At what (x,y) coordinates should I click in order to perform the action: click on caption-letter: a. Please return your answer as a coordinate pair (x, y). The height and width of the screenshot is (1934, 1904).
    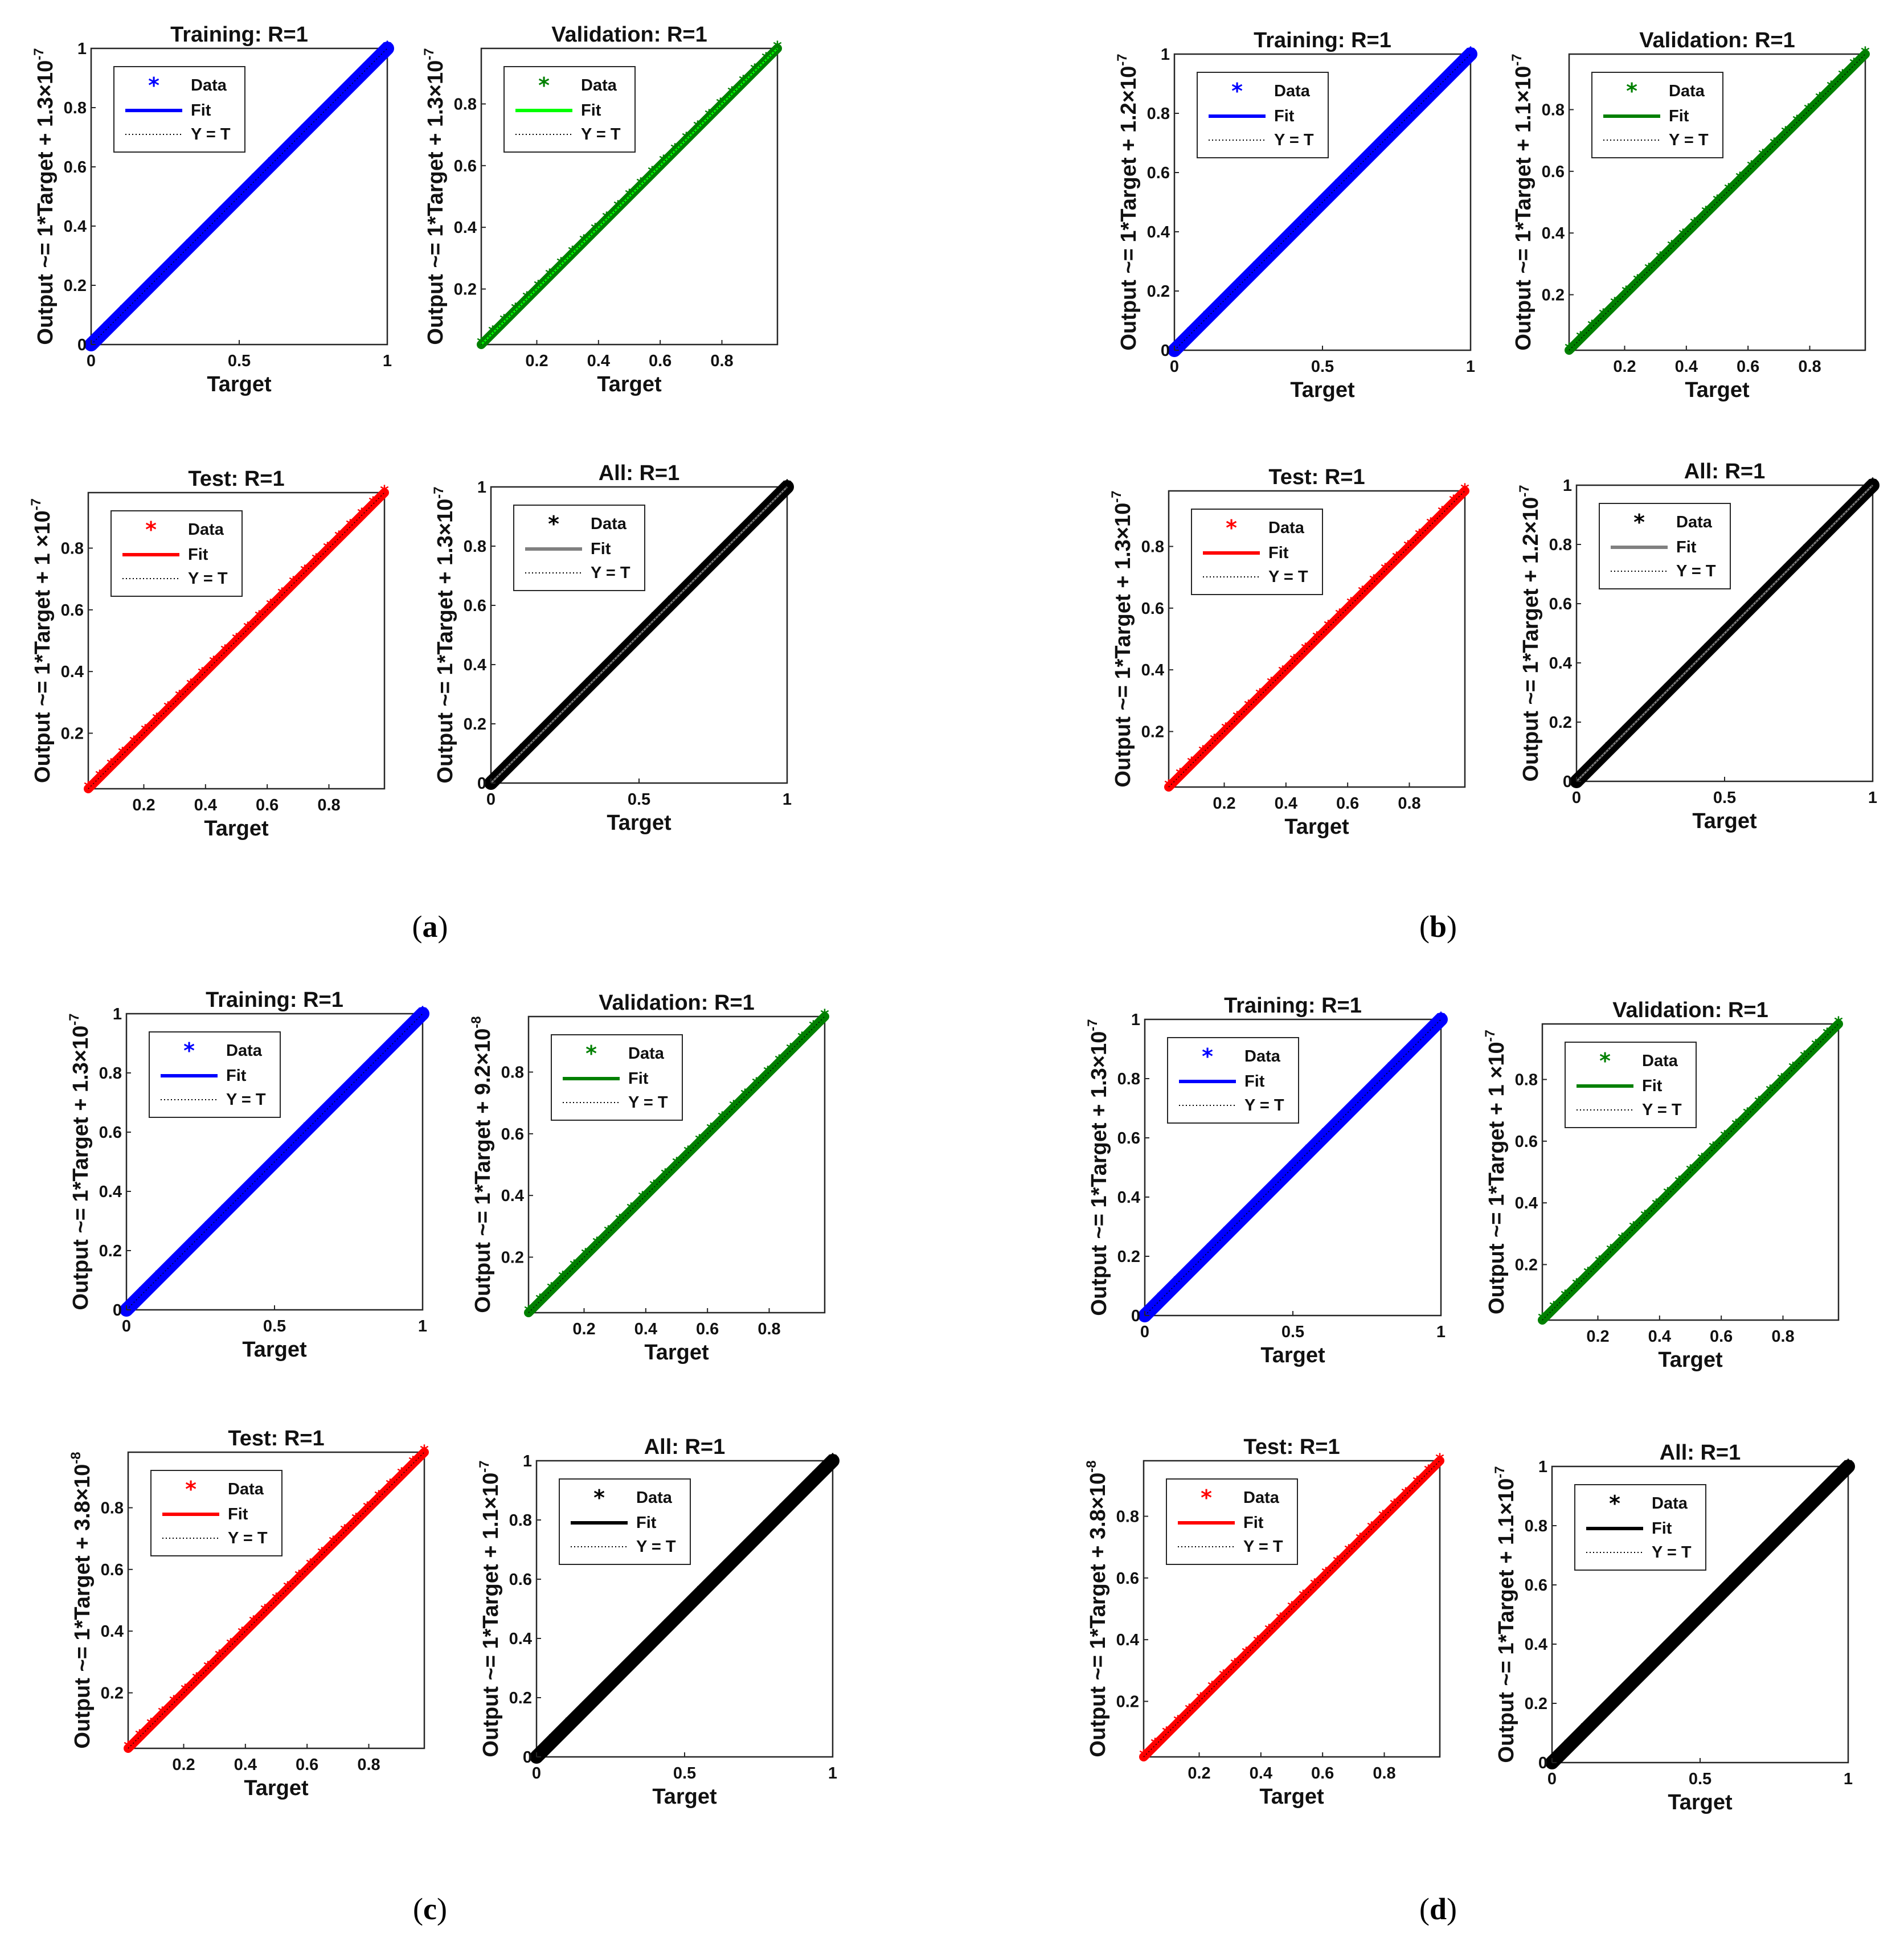
    Looking at the image, I should click on (430, 926).